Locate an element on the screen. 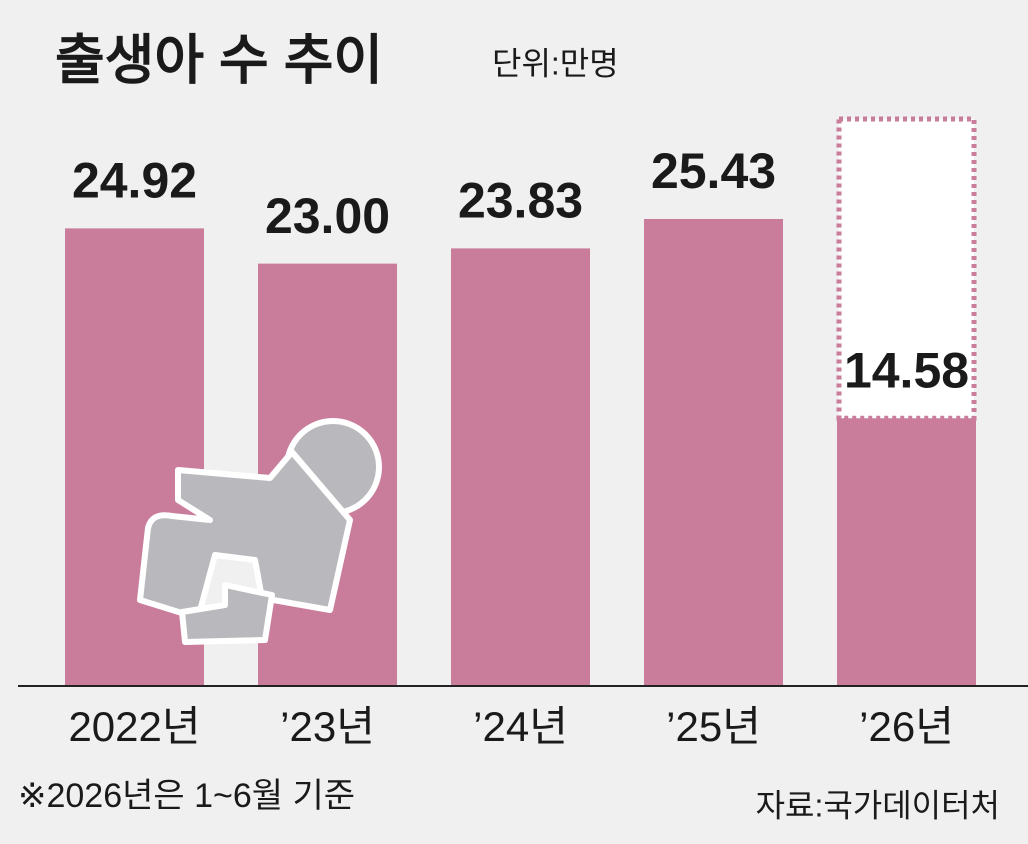 Image resolution: width=1028 pixels, height=844 pixels. chart-title: 출생아 수 추이 is located at coordinates (219, 60).